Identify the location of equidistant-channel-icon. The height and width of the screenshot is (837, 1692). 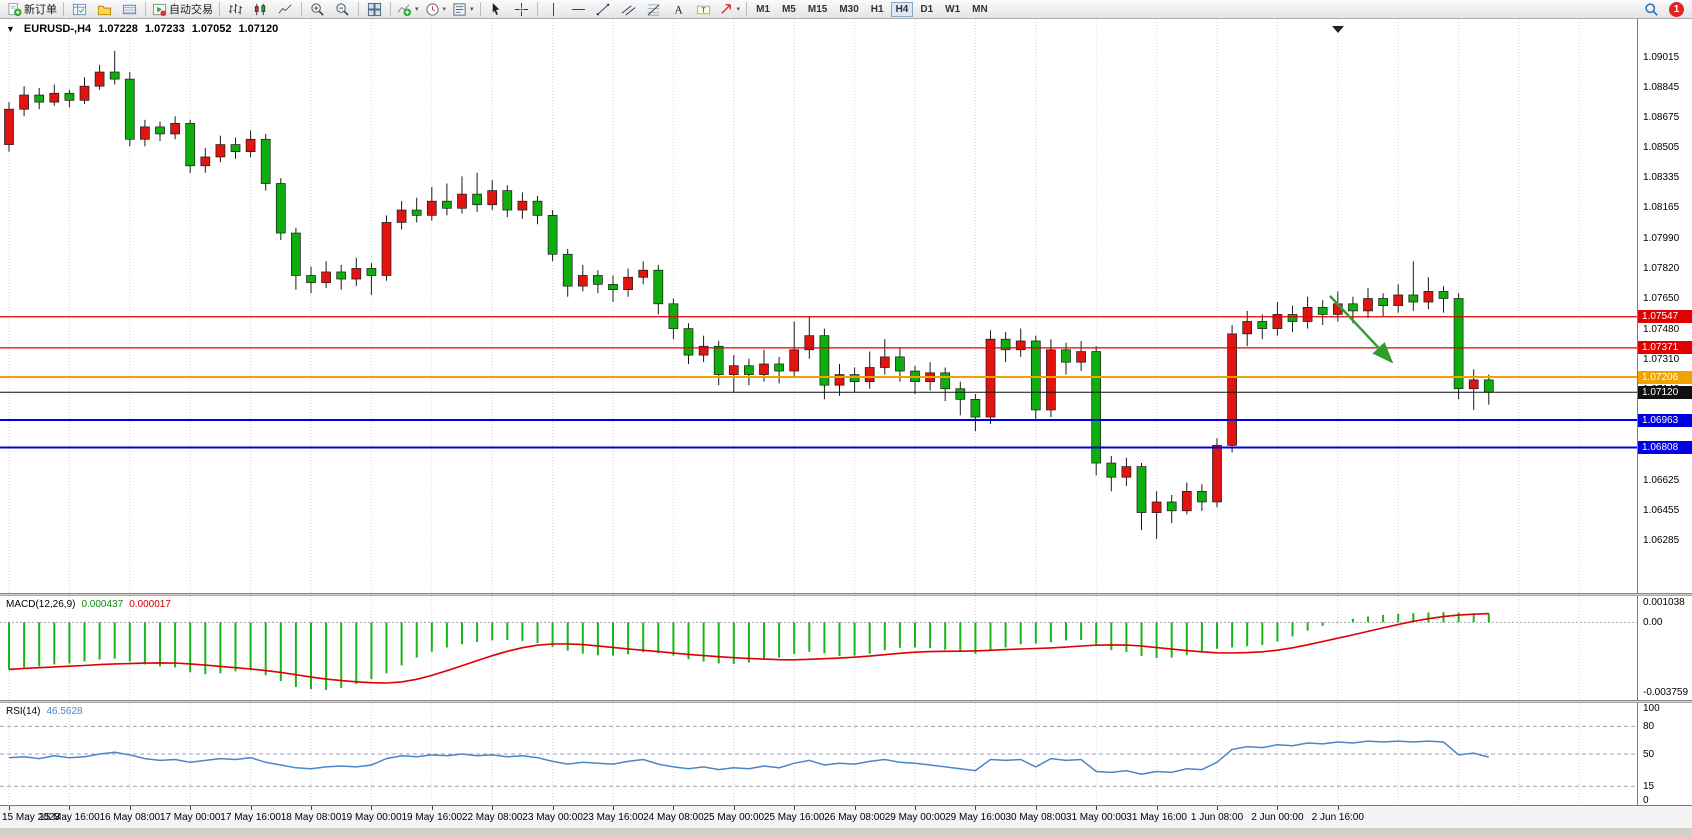
(628, 9).